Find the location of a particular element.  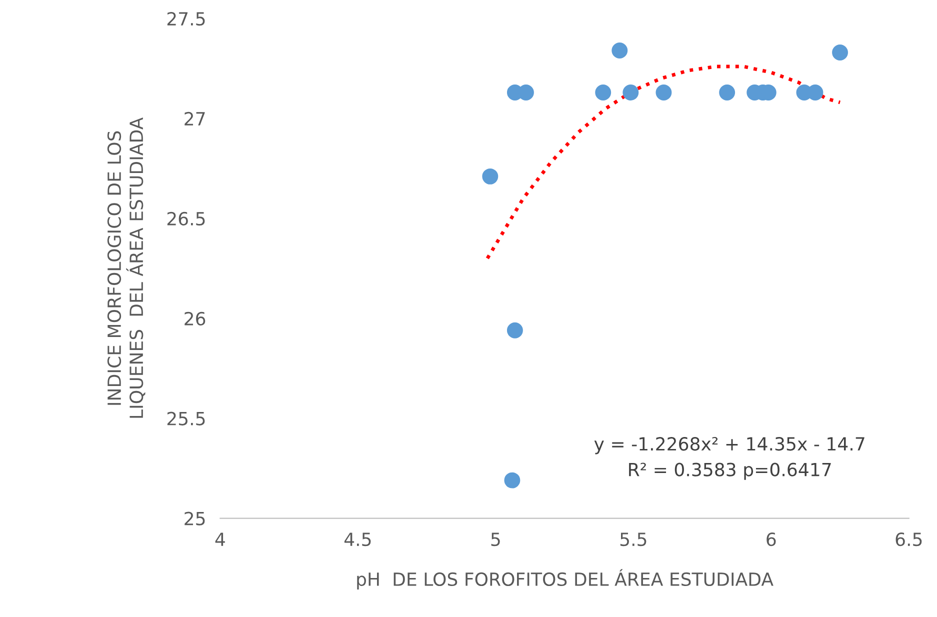

y-axis-title: INDICE MORFOLOGICO DE LOS LIQUENES DEL ÁREA ESTUDIADA is located at coordinates (126, 267).